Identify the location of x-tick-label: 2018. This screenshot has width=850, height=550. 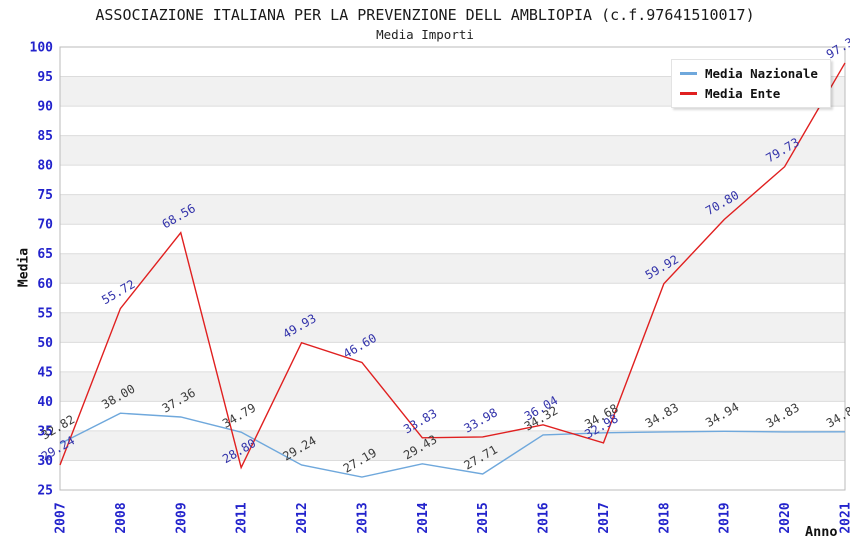
(664, 517).